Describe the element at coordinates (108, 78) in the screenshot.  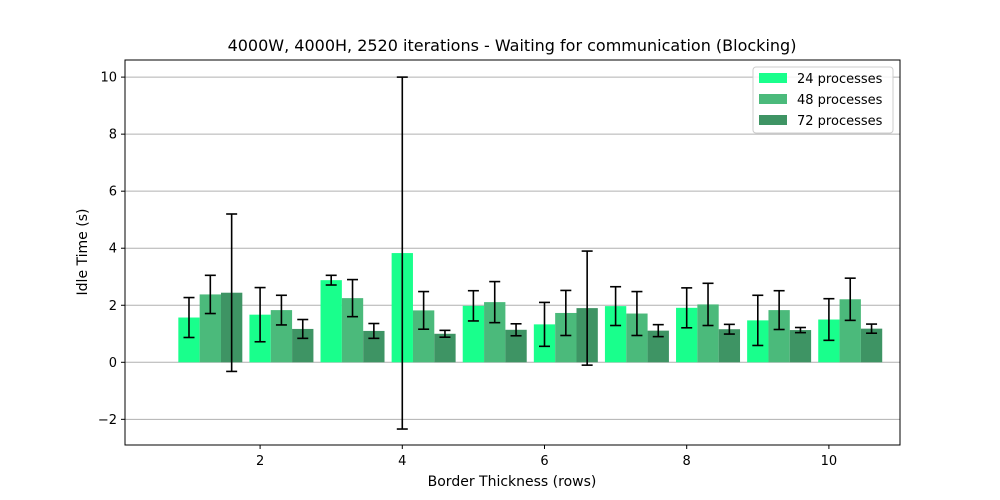
I see `y-tick-label: 10` at that location.